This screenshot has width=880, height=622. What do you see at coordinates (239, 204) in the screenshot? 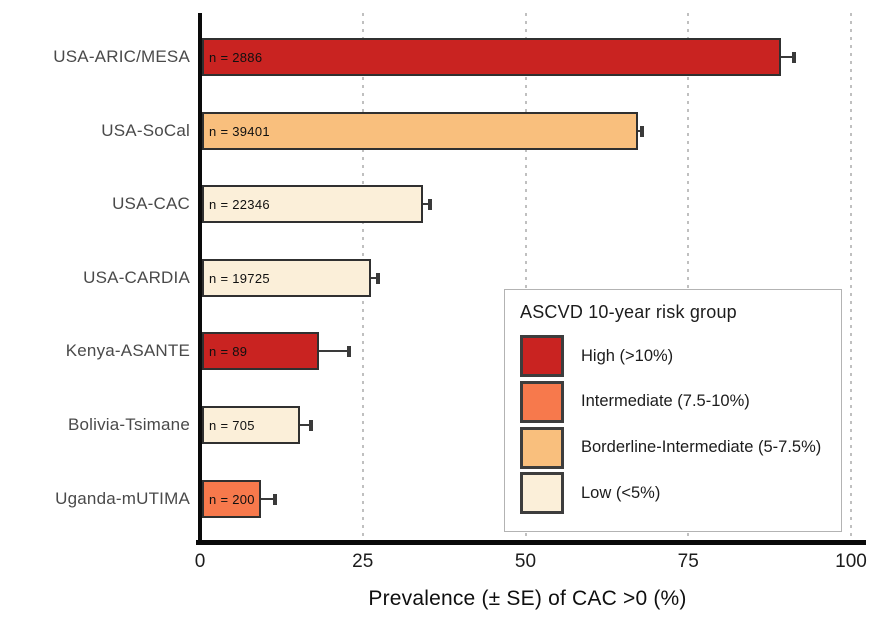
I see `bar-n-label: n = 22346` at bounding box center [239, 204].